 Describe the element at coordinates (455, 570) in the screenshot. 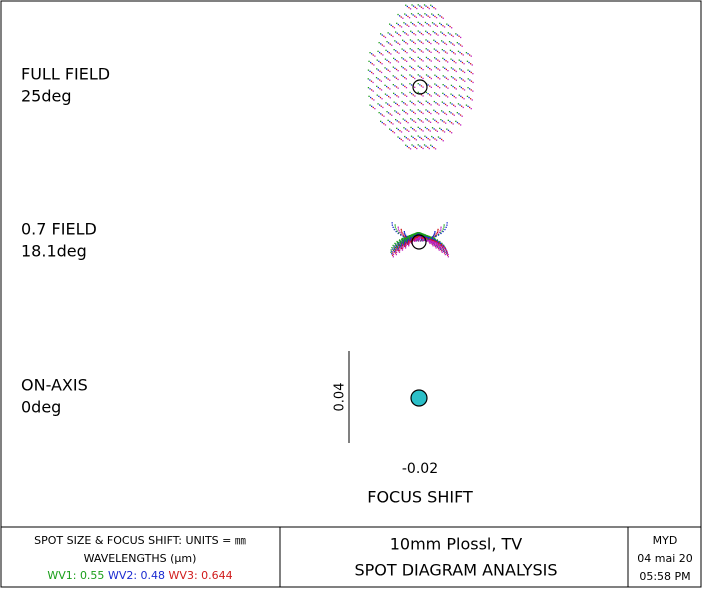

I see `report-subtitle: SPOT DIAGRAM ANALYSIS` at that location.